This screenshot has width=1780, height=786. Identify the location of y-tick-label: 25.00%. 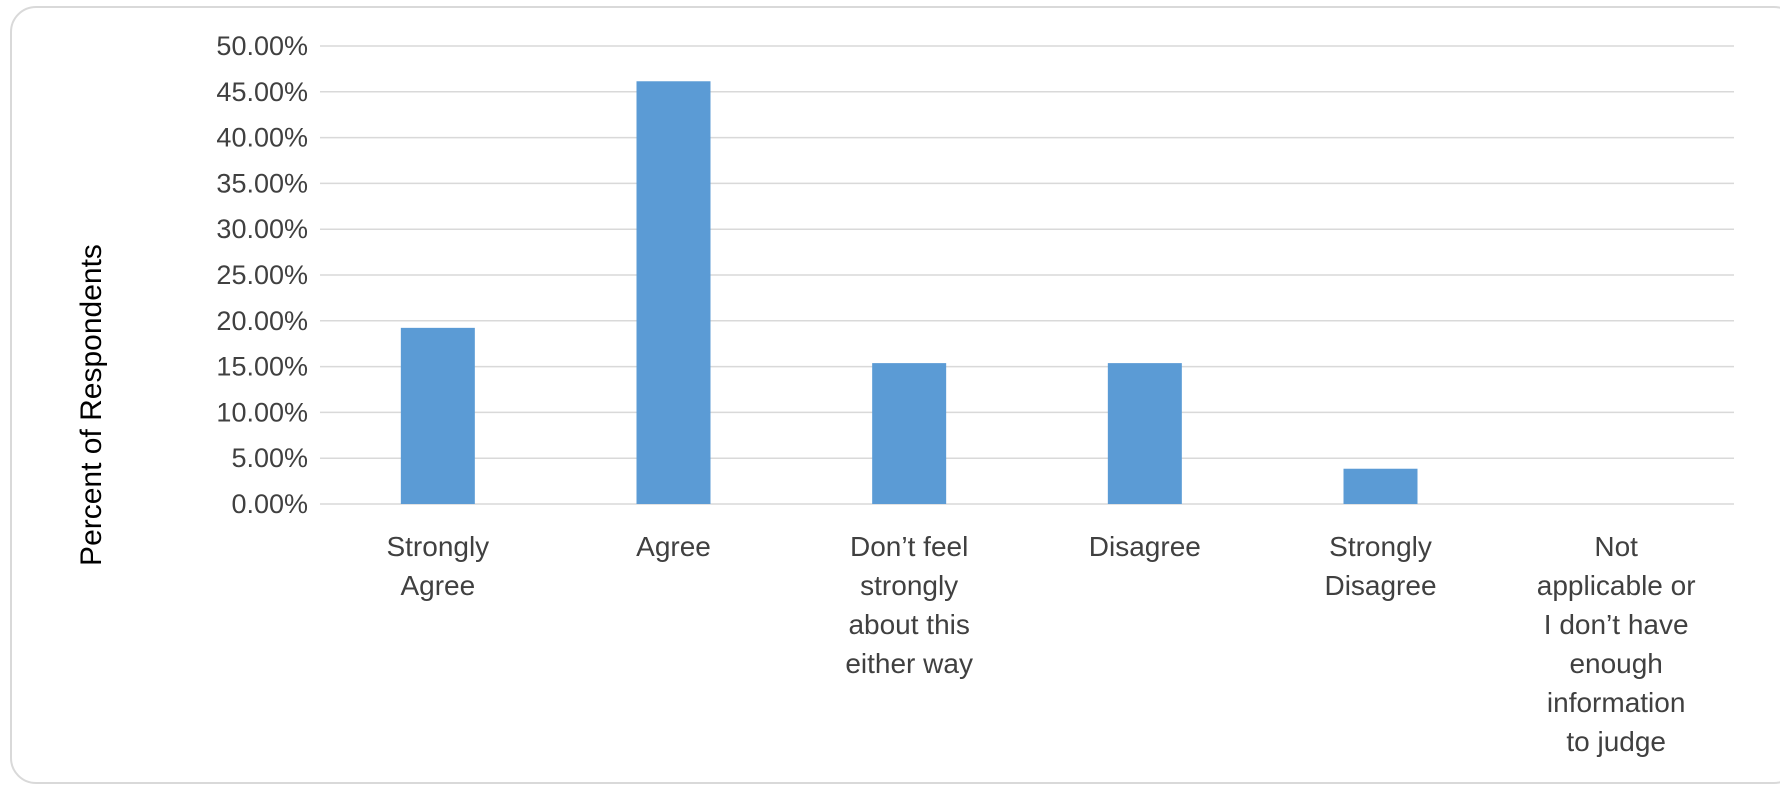
(262, 275).